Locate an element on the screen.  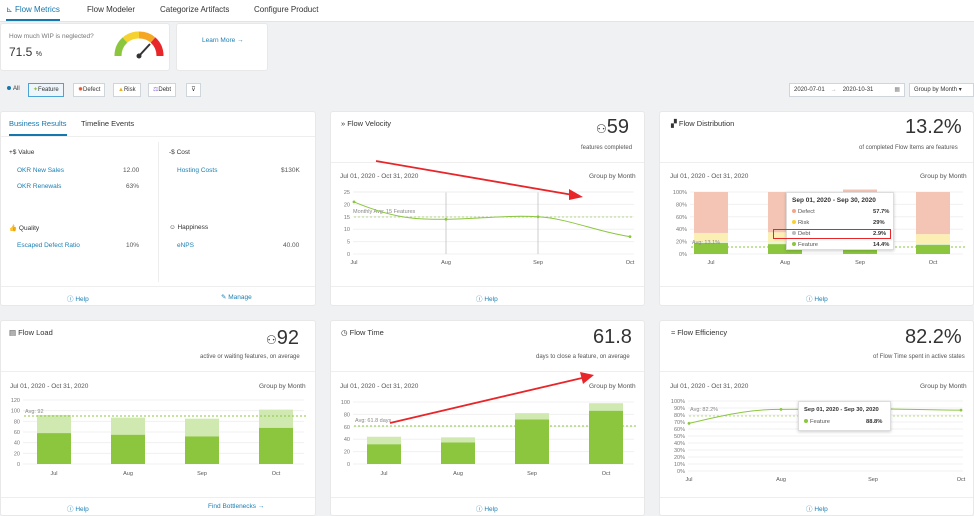
y-tick-label: 120 is located at coordinates (15, 401).